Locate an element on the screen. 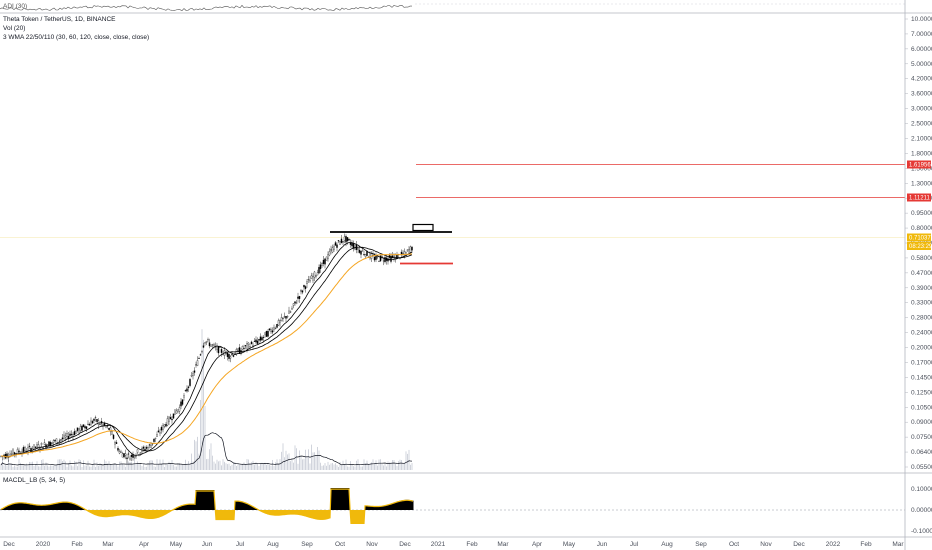 The width and height of the screenshot is (932, 550). macd-legend: MACDL_LB (5, 34, 5) is located at coordinates (34, 480).